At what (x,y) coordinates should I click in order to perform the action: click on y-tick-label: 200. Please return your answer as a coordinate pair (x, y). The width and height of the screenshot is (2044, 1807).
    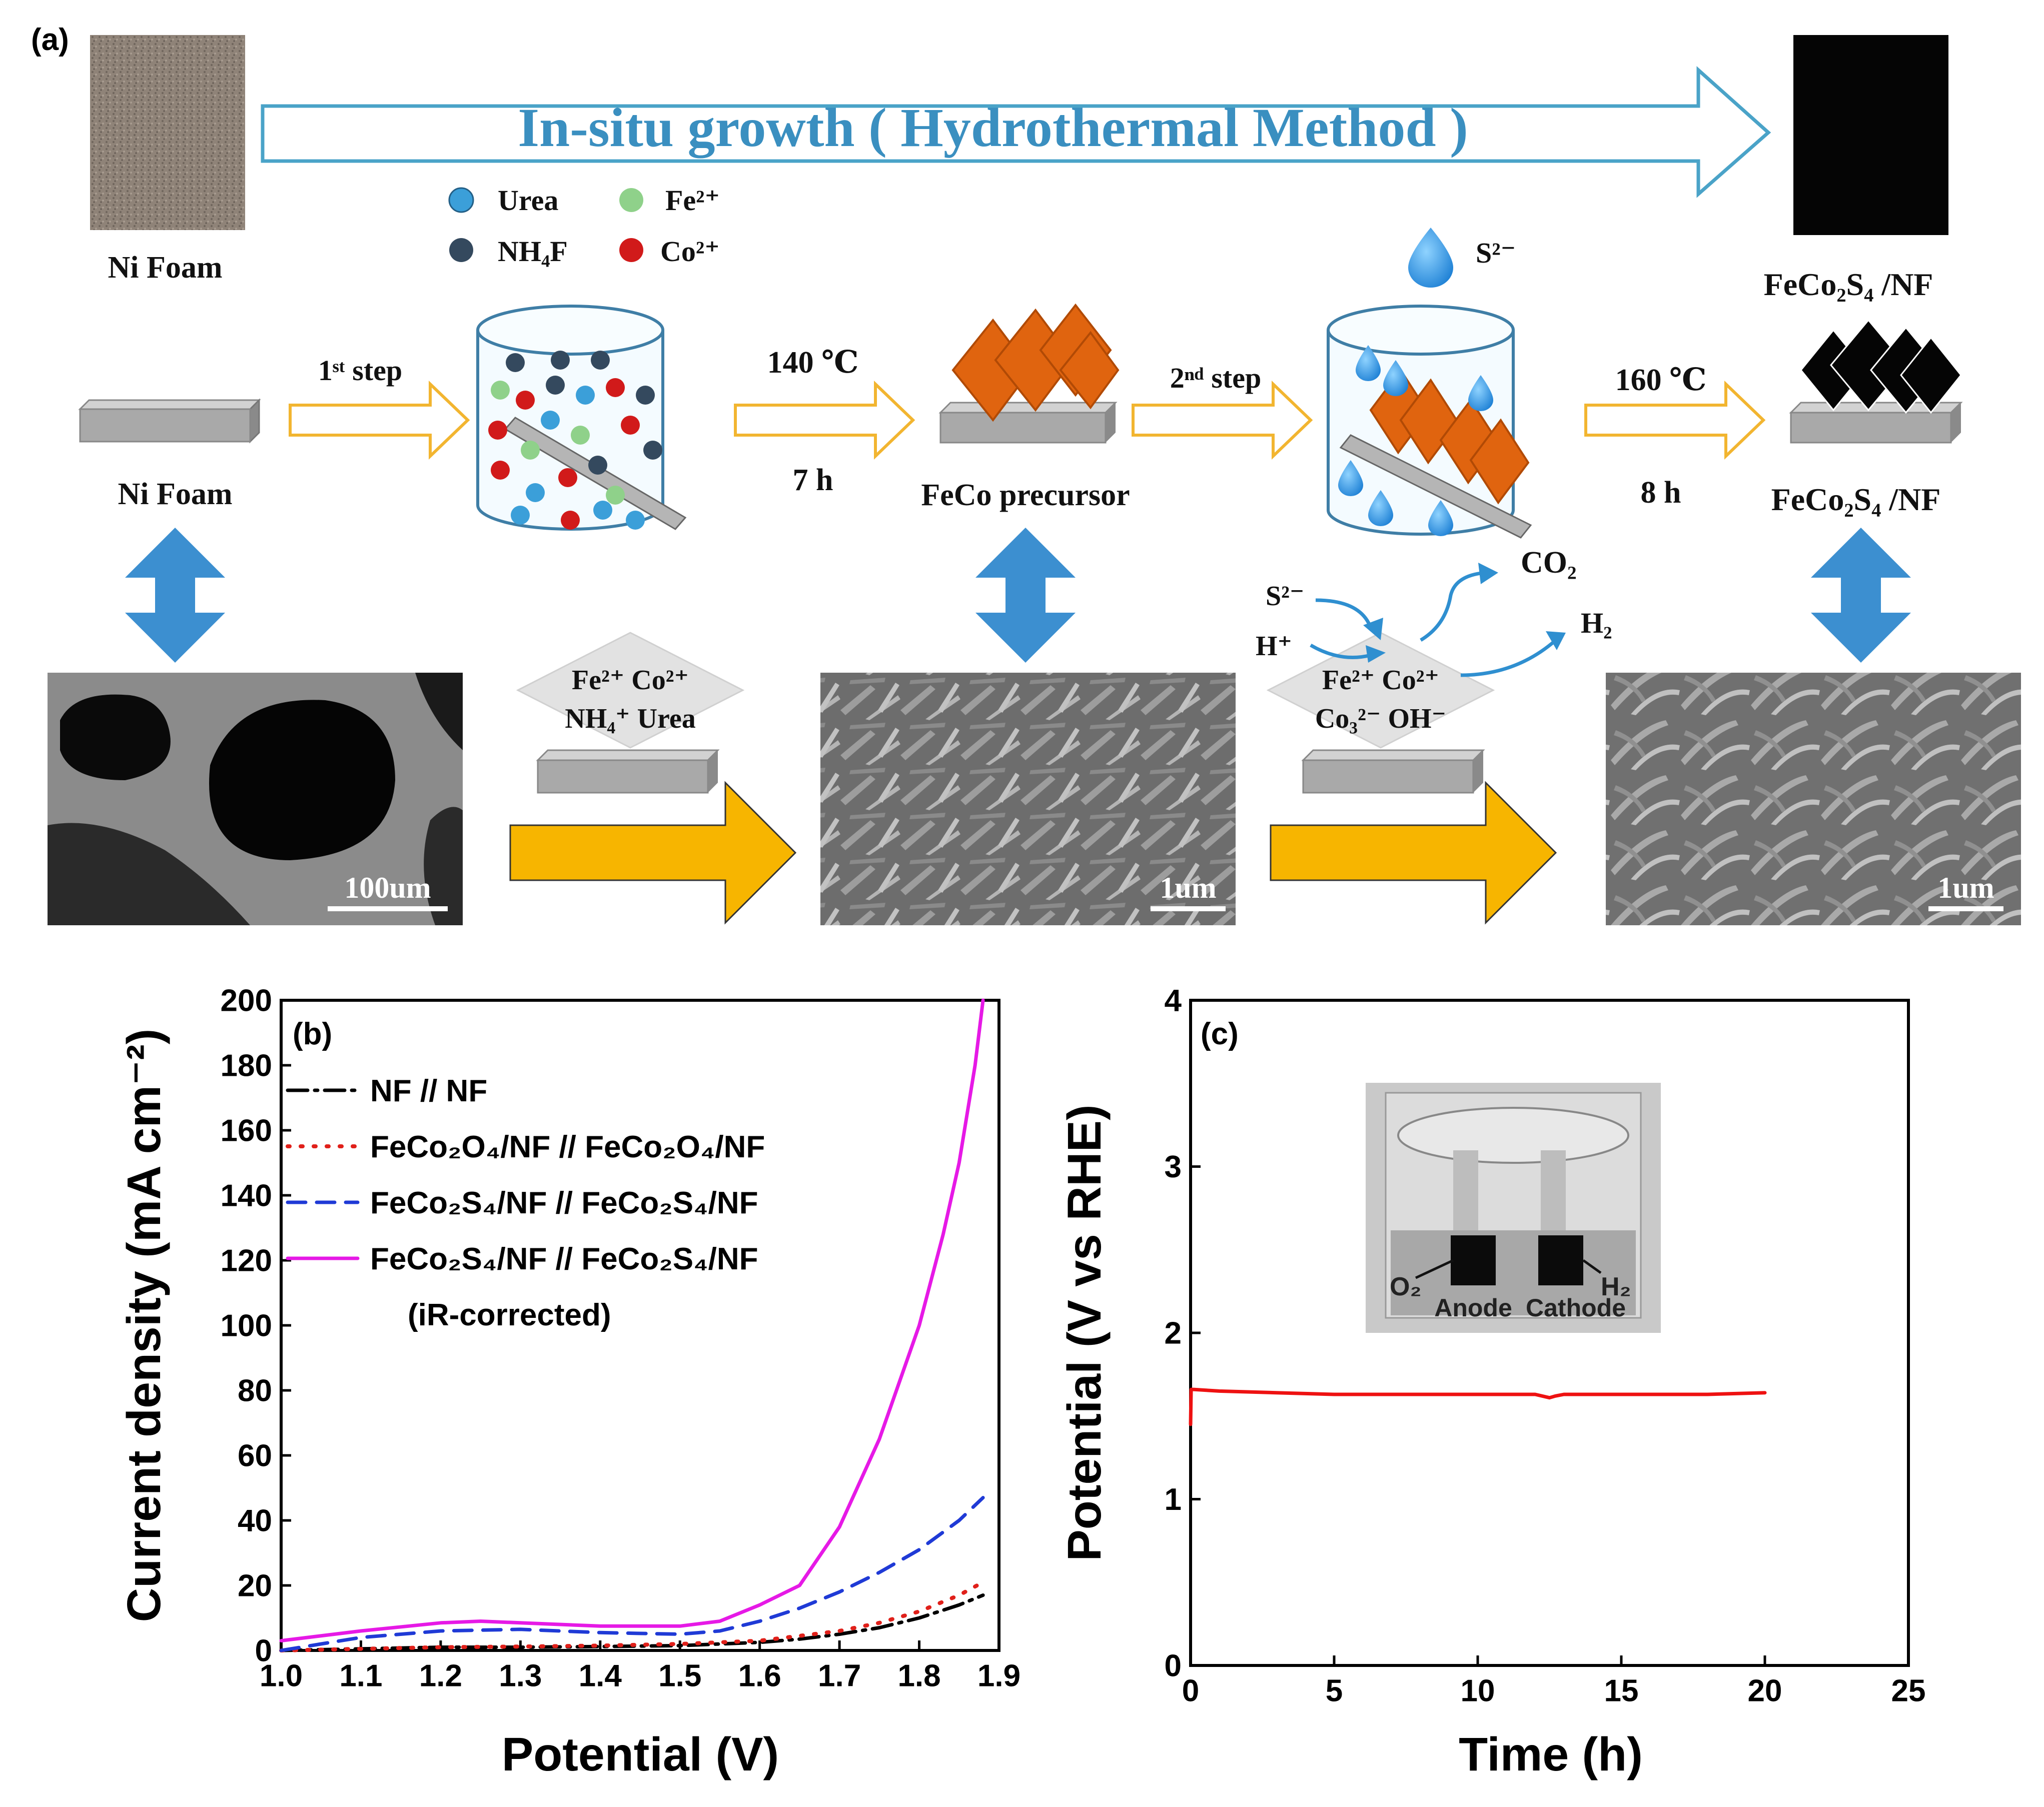
    Looking at the image, I should click on (246, 1001).